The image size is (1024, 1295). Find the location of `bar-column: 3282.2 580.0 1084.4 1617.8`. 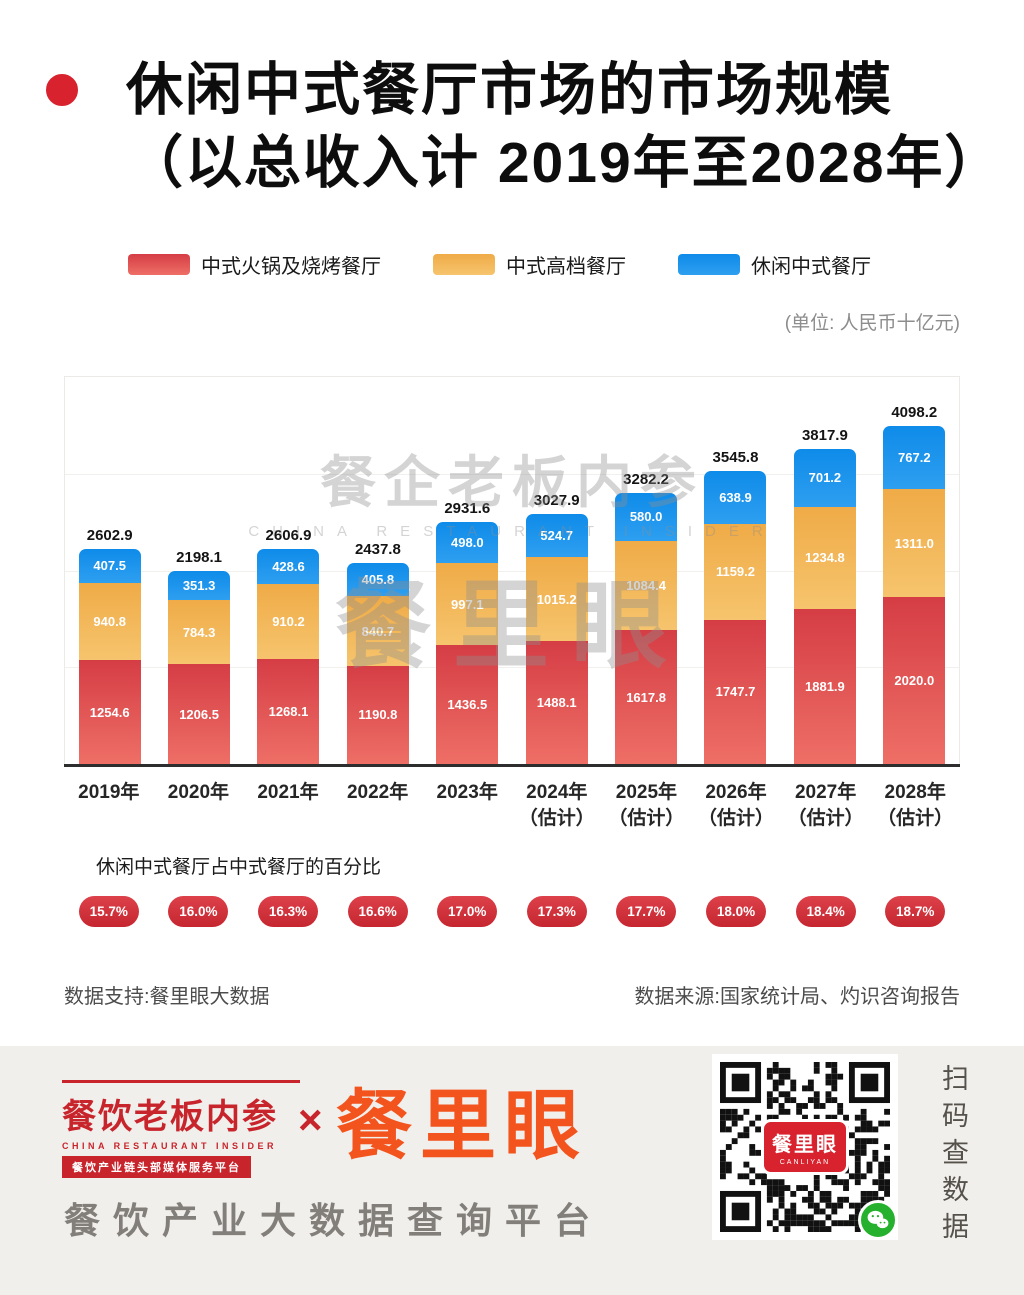

bar-column: 3282.2 580.0 1084.4 1617.8 is located at coordinates (645, 570).